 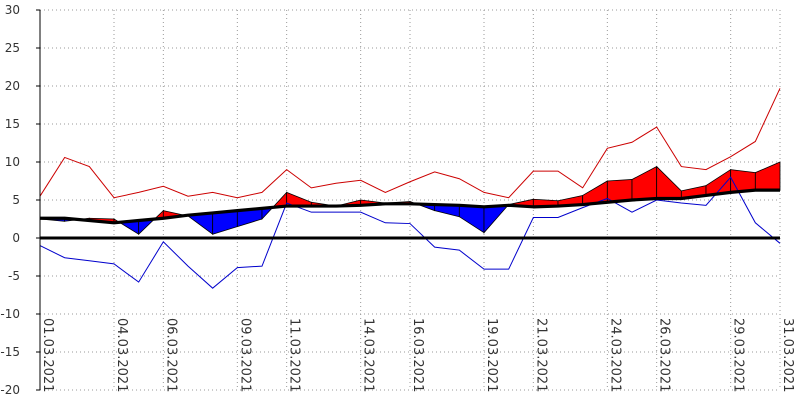 I want to click on y-tick-label: -20, so click(x=10, y=390).